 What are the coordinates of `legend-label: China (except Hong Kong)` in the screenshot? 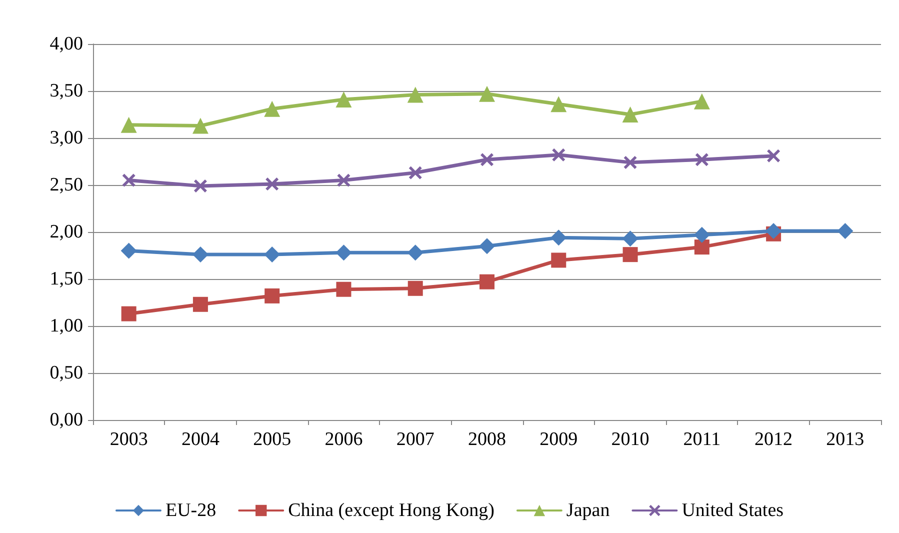 It's located at (391, 510).